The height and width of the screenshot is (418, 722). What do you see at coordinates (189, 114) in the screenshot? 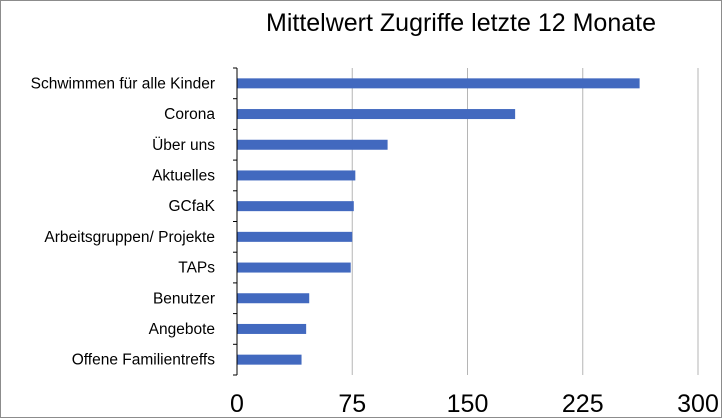
I see `category-label: Corona` at bounding box center [189, 114].